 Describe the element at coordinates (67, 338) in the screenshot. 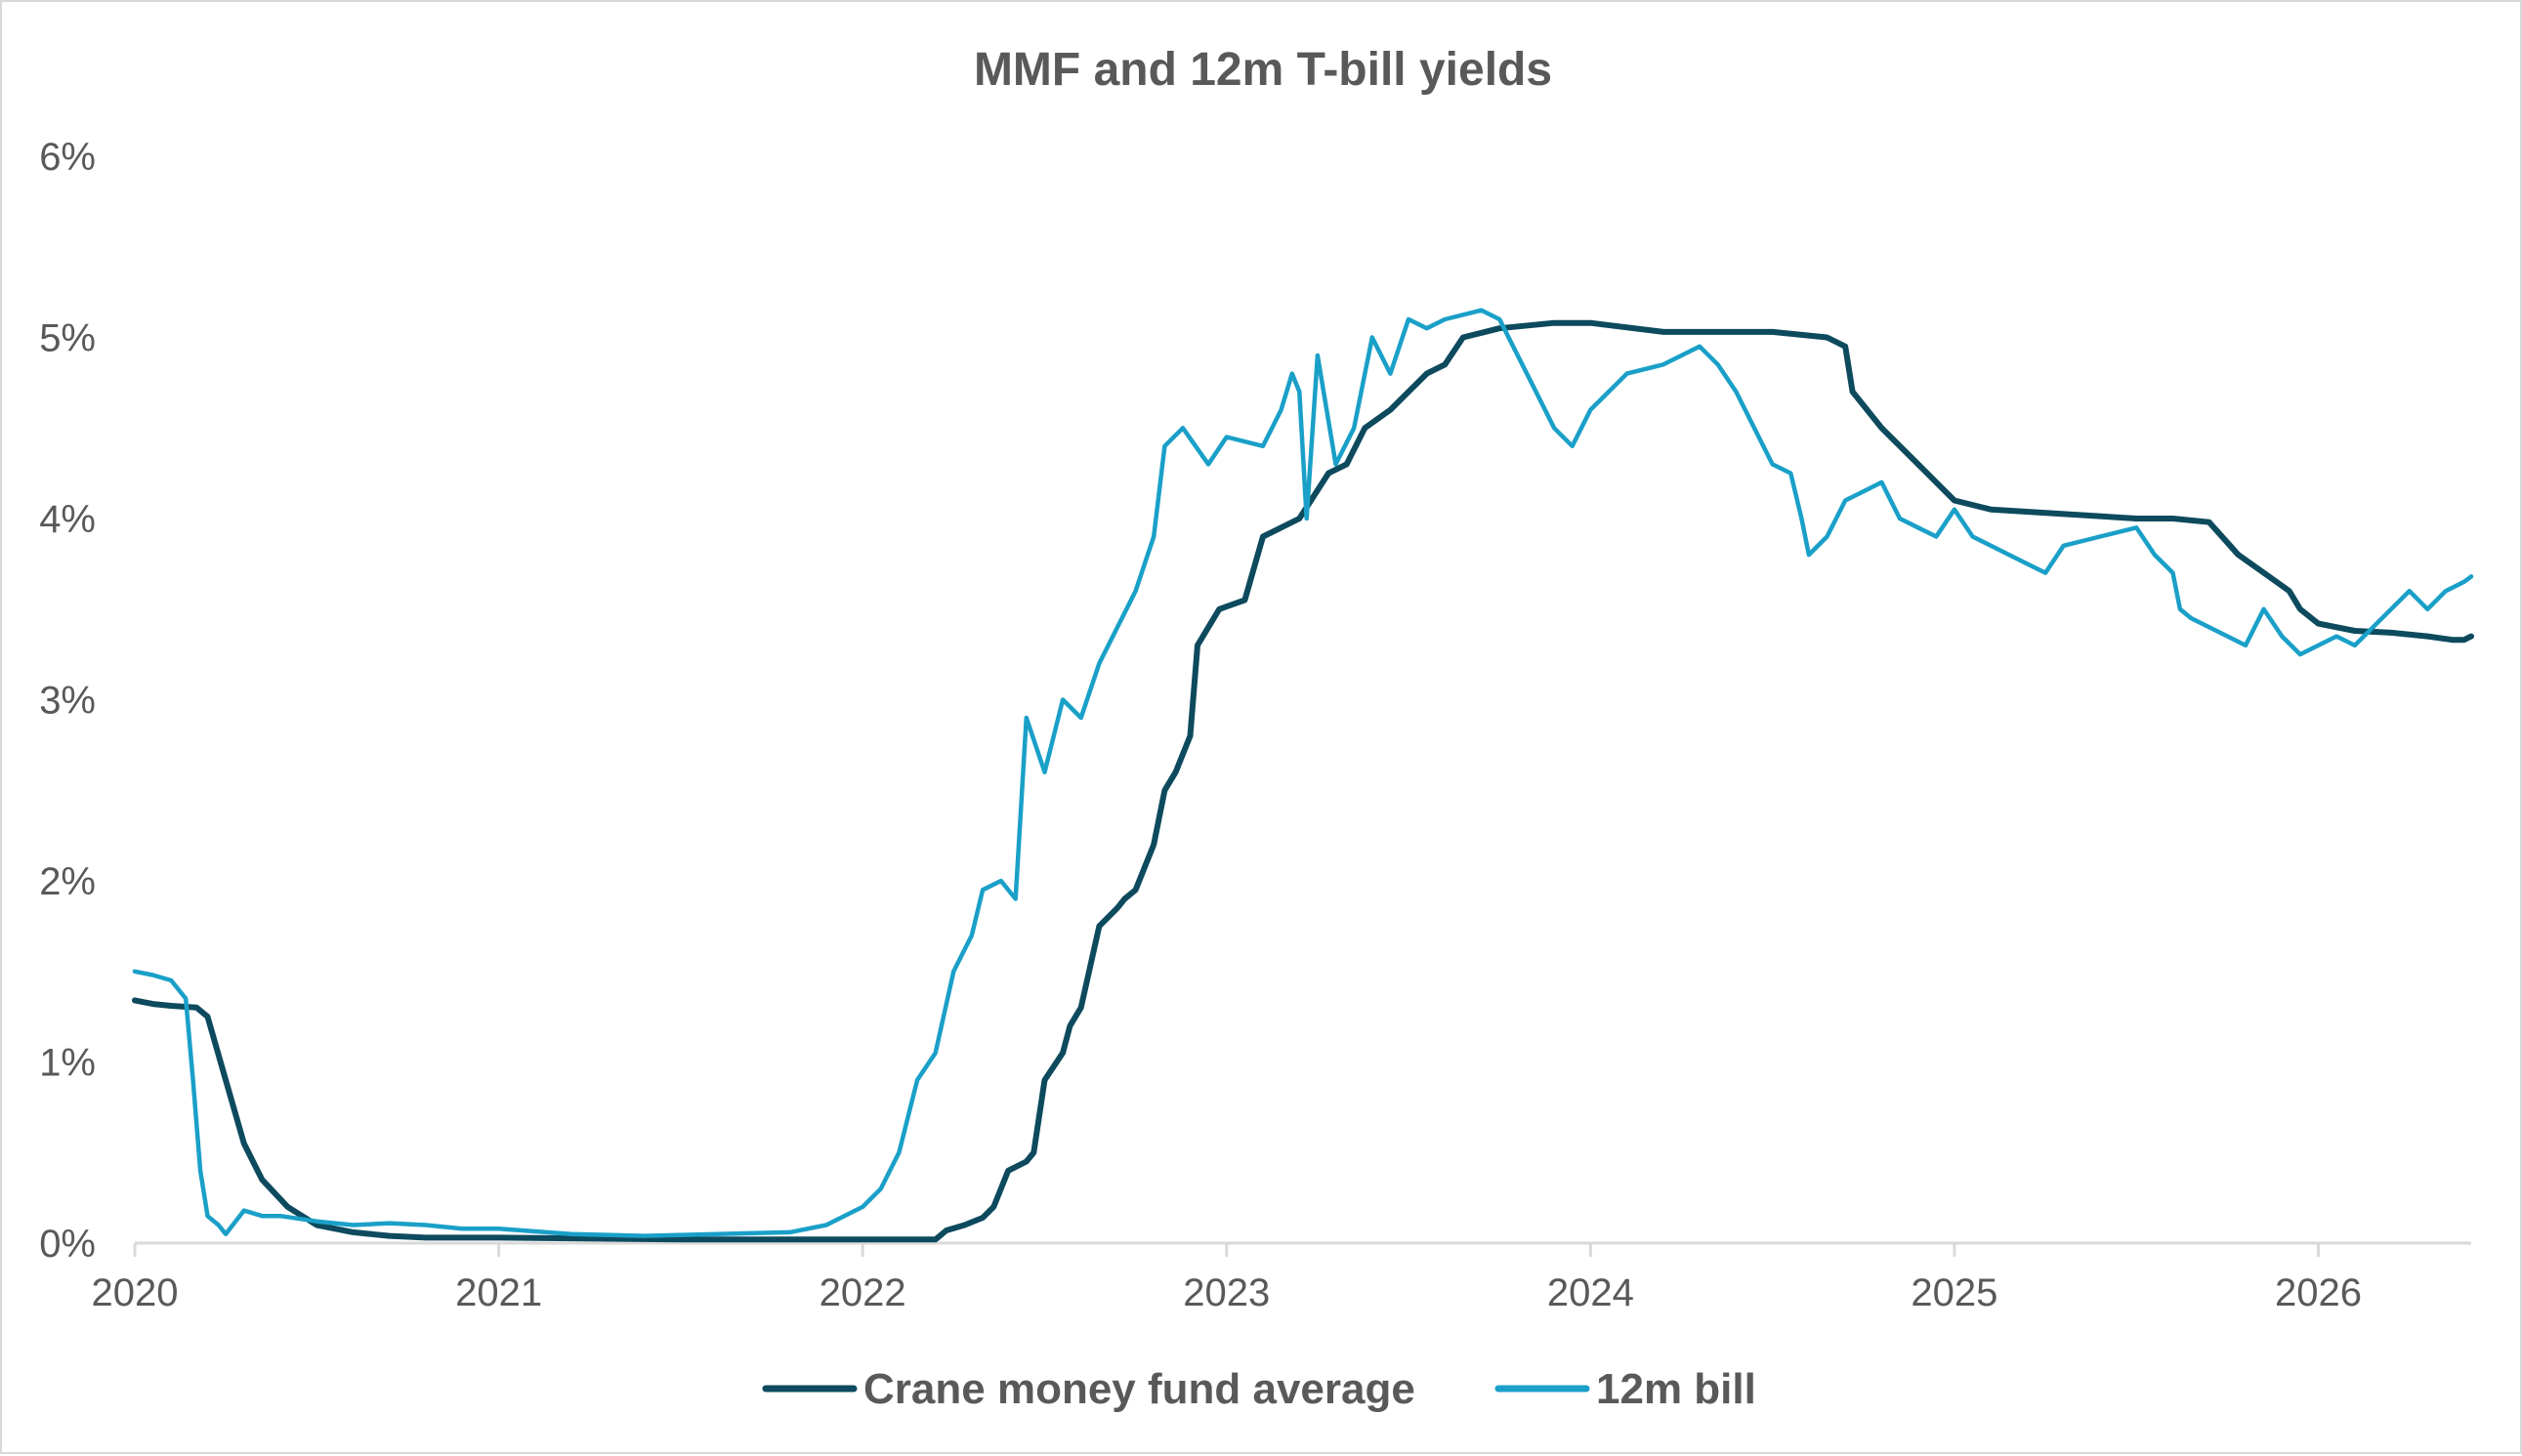

I see `y-tick-label: 5%` at that location.